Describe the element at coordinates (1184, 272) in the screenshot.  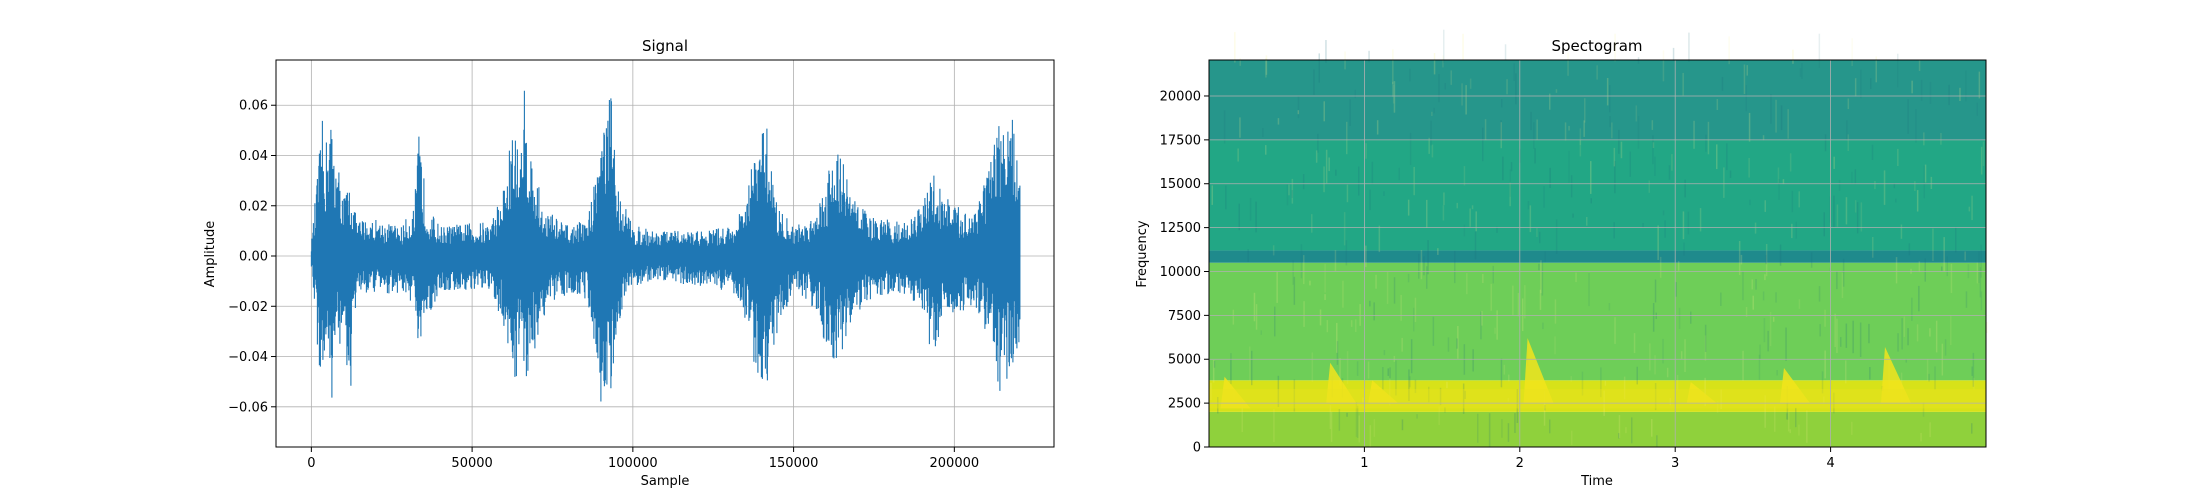
I see `spectrogram-y-ticks: 0 2500 5000 7500 10000 12500 15000 17500 20000` at that location.